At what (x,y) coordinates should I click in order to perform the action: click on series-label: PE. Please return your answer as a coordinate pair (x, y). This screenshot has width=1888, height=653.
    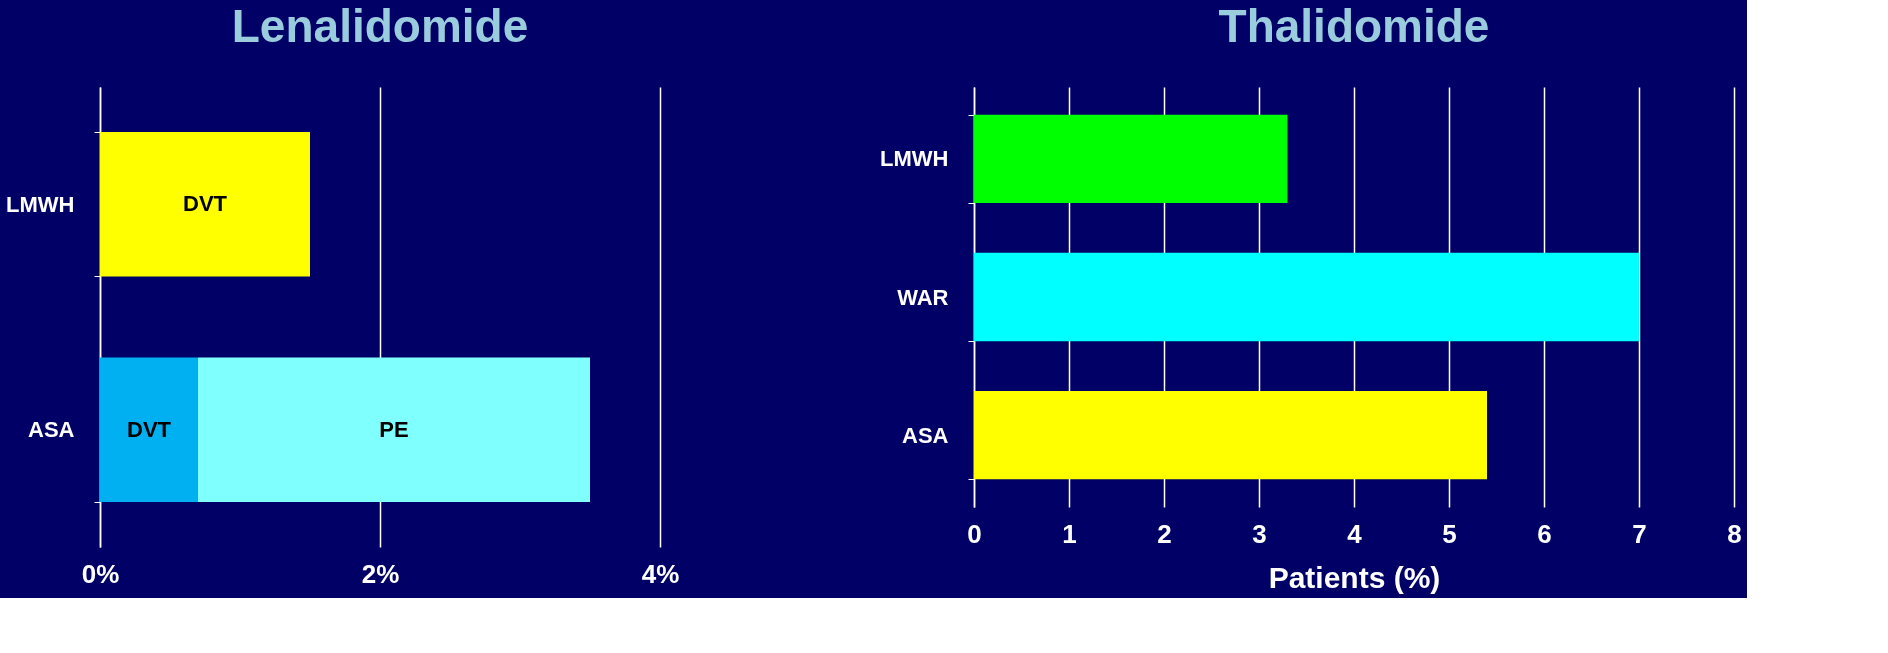
    Looking at the image, I should click on (394, 429).